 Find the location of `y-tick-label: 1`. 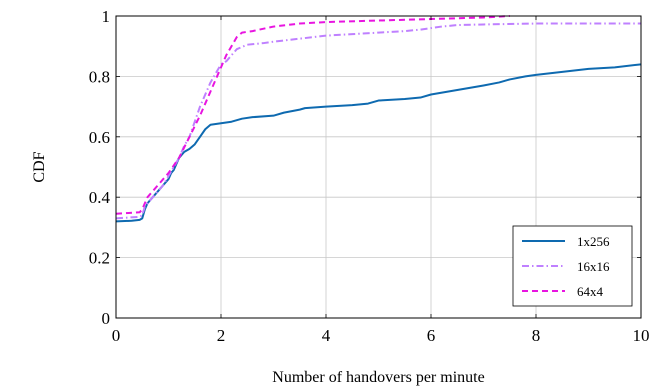

y-tick-label: 1 is located at coordinates (106, 16).